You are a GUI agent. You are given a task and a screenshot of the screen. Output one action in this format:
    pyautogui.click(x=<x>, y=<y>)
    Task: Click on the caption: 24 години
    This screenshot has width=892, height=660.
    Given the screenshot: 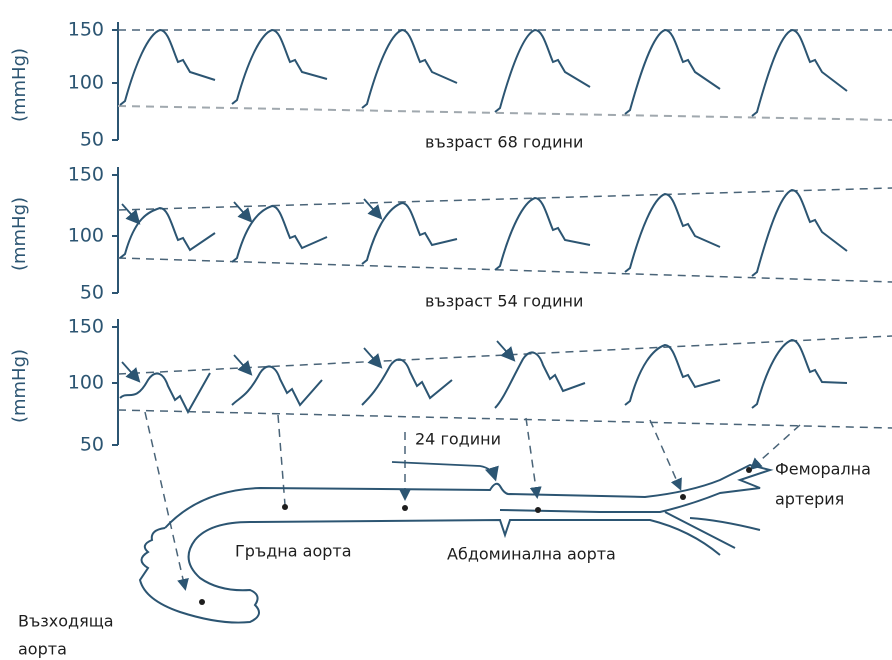 What is the action you would take?
    pyautogui.click(x=458, y=439)
    